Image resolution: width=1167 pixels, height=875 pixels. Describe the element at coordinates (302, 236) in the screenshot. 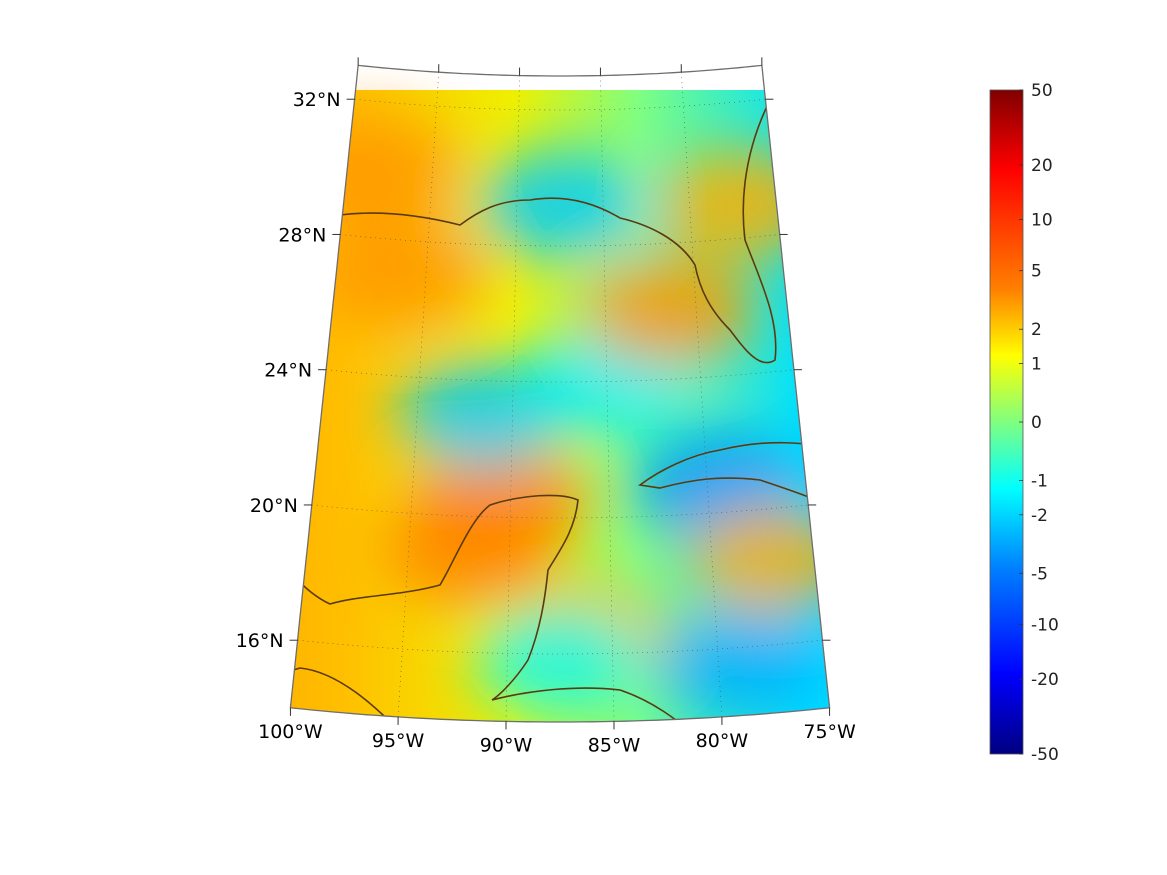

I see `lat-tick-label: 28°N` at that location.